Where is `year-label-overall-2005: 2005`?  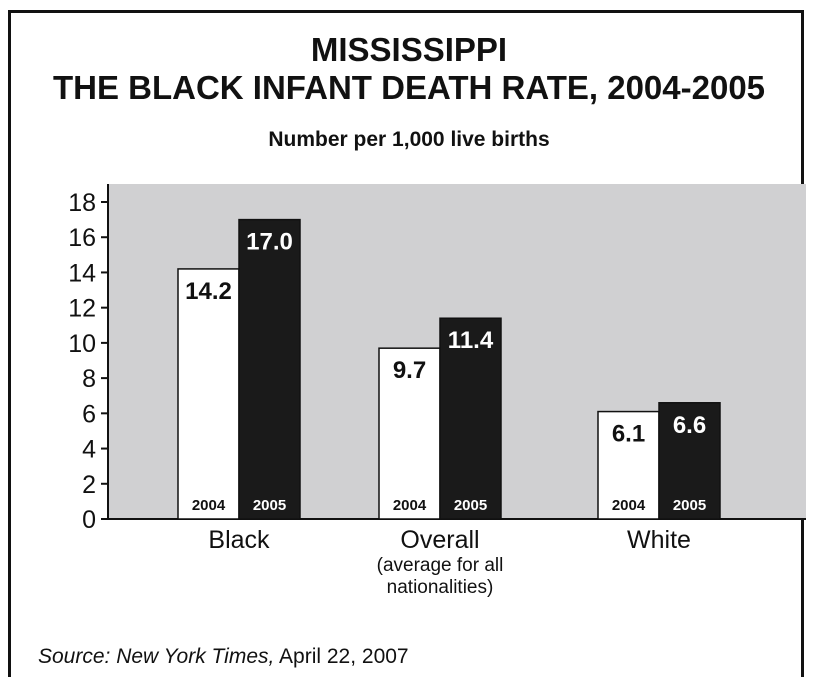
year-label-overall-2005: 2005 is located at coordinates (470, 505).